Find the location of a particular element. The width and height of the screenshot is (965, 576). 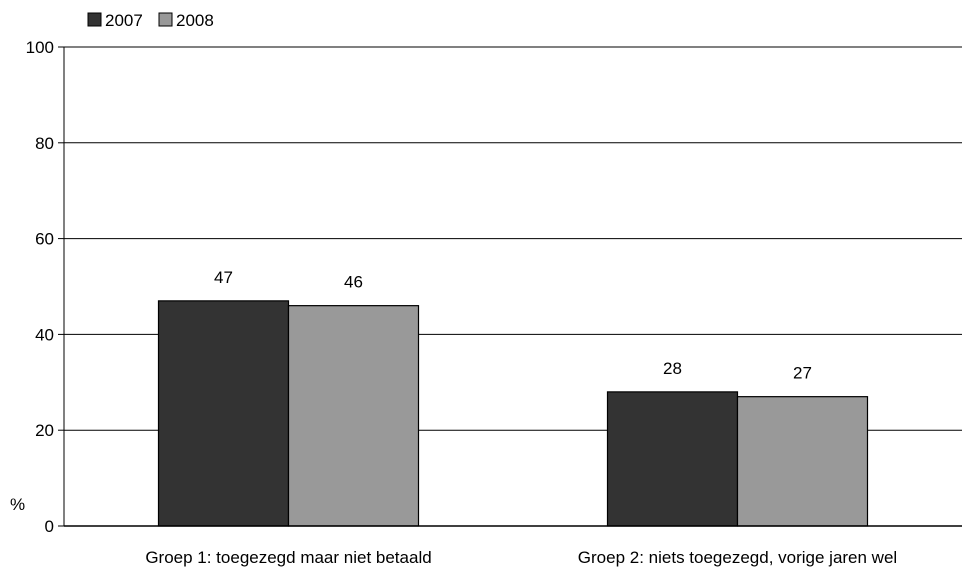

y-tick-label: 40 is located at coordinates (44, 334).